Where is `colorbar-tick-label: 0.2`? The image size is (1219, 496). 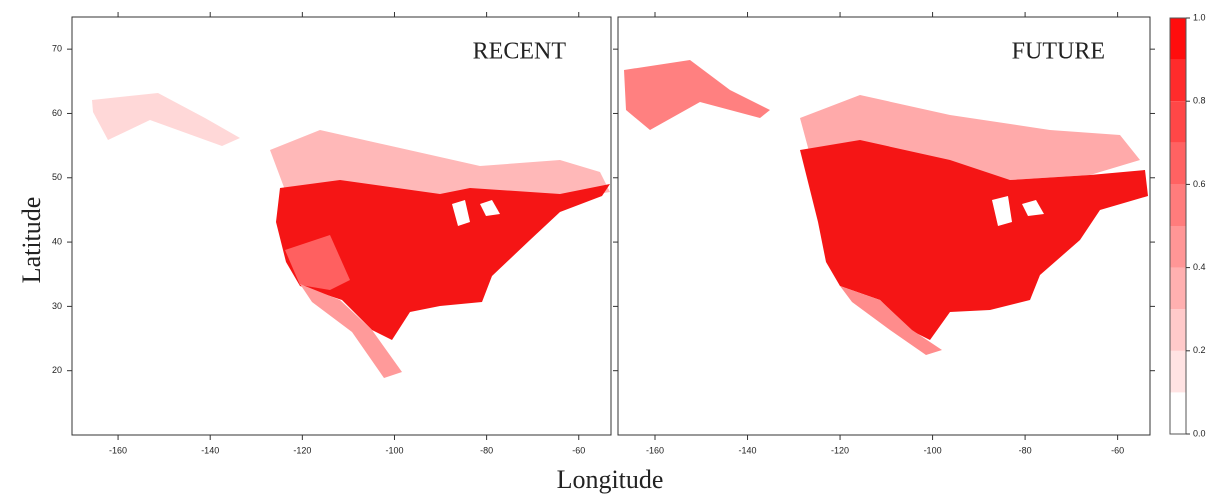
colorbar-tick-label: 0.2 is located at coordinates (1199, 350).